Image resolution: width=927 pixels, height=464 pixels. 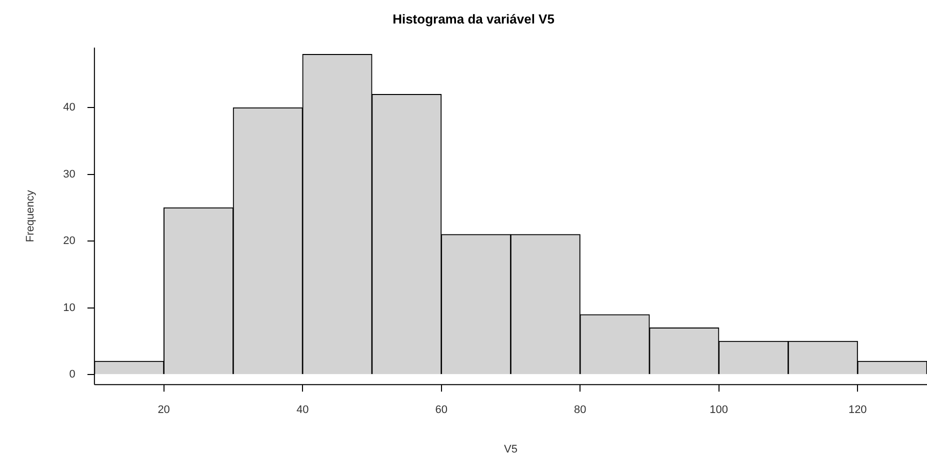 I want to click on x-tick-label: 100, so click(x=719, y=410).